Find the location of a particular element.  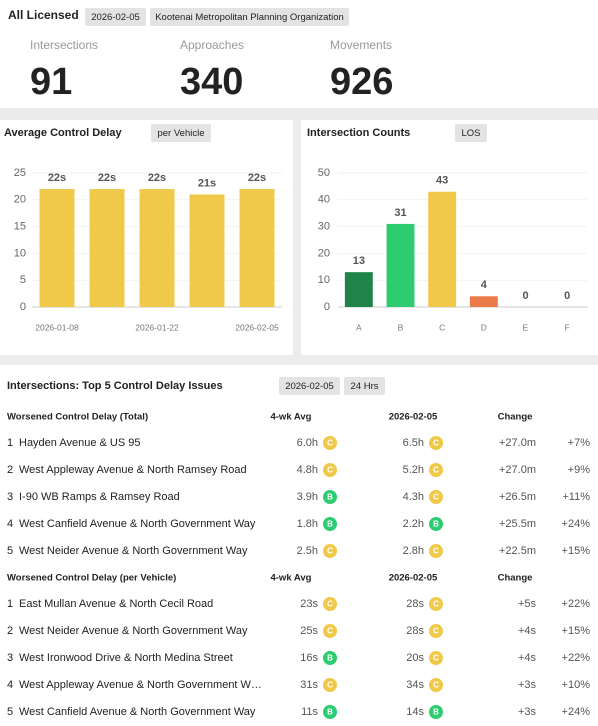

chip-label: 24 Hrs is located at coordinates (365, 386).